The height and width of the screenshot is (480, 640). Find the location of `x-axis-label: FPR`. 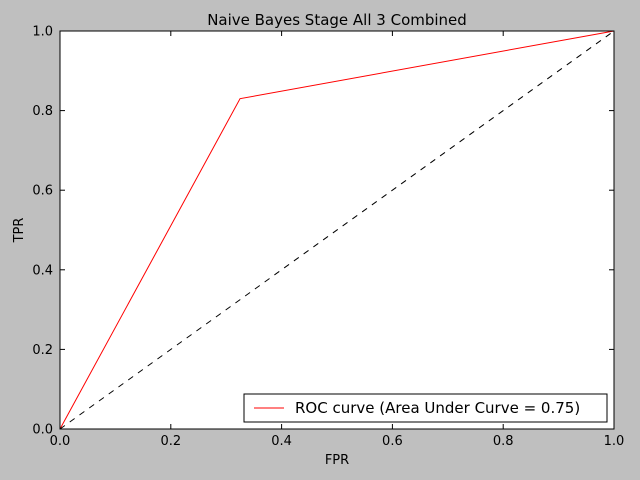

x-axis-label: FPR is located at coordinates (337, 460).